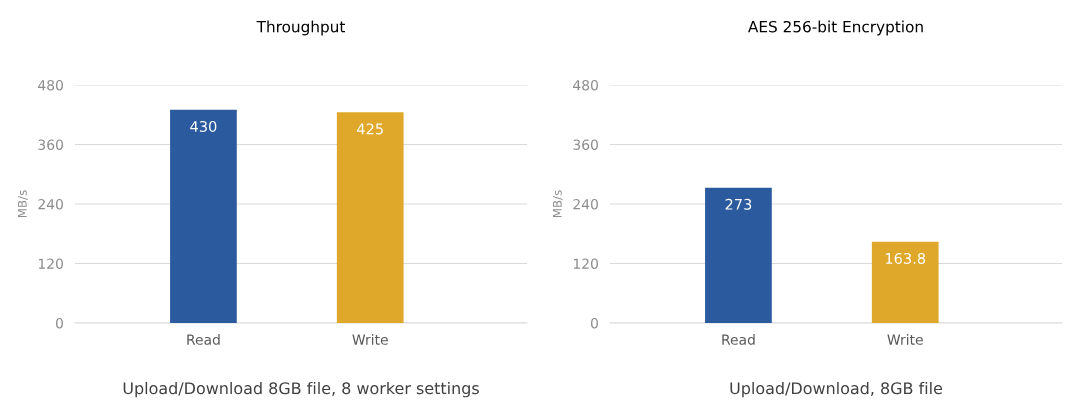 This screenshot has width=1074, height=420. What do you see at coordinates (300, 28) in the screenshot?
I see `chart-title: Throughput` at bounding box center [300, 28].